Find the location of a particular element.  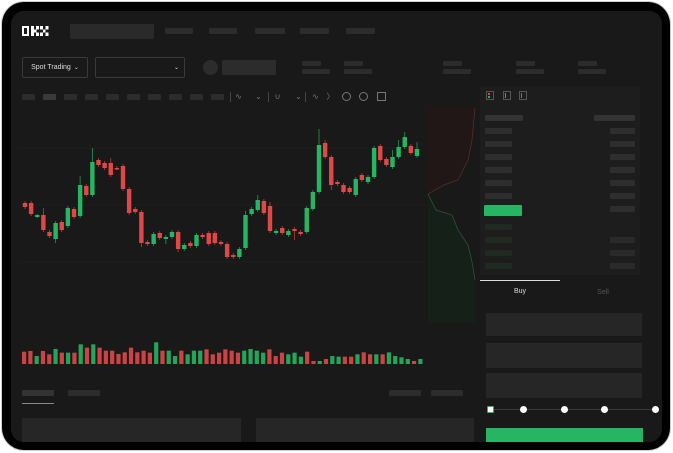

orderbook-bids-icon is located at coordinates (507, 95).